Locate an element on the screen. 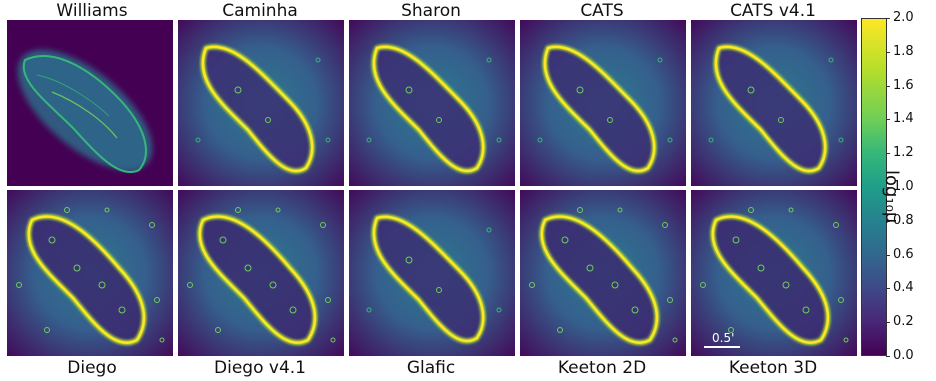 This screenshot has height=381, width=936. map-panel-diego is located at coordinates (90, 273).